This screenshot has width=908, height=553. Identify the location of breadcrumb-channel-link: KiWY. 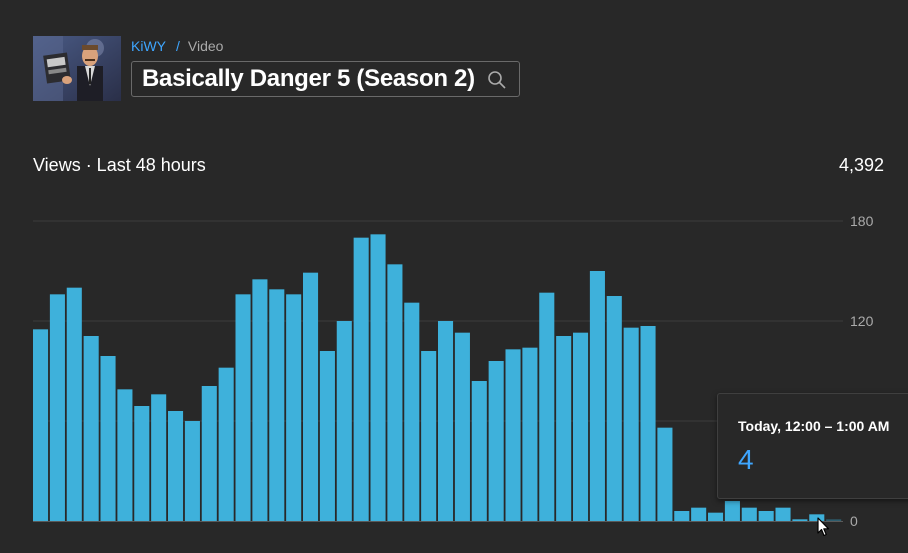
(148, 46).